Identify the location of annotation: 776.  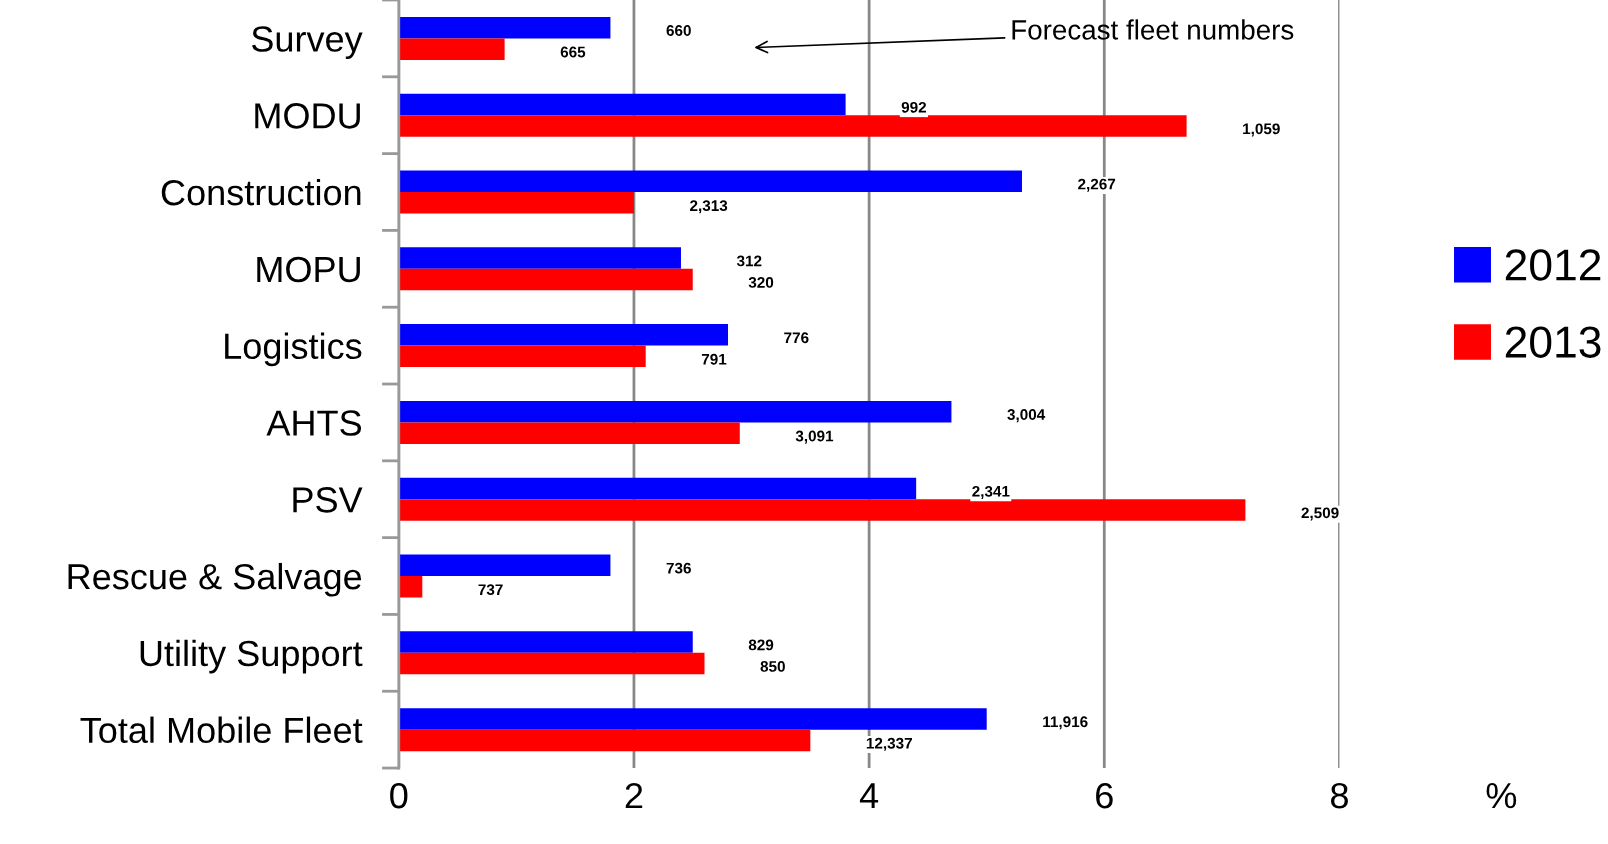
(796, 338).